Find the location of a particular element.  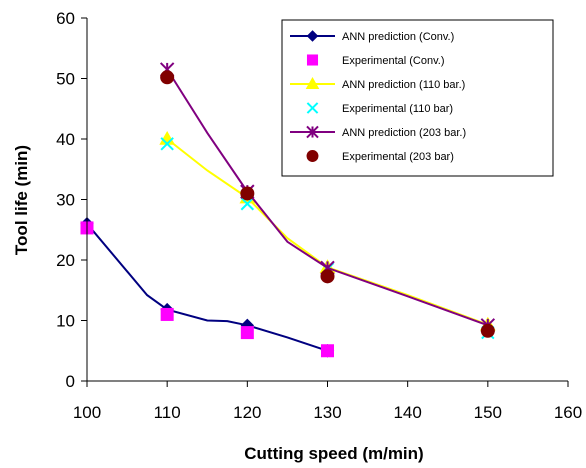

legend-label: ANN prediction (Conv.) is located at coordinates (398, 37).